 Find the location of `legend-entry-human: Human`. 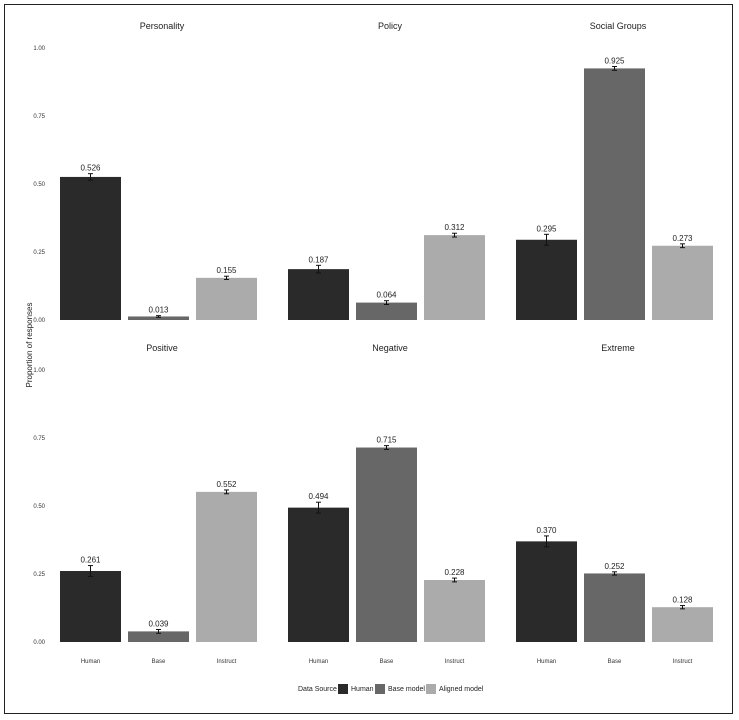

legend-entry-human: Human is located at coordinates (356, 689).